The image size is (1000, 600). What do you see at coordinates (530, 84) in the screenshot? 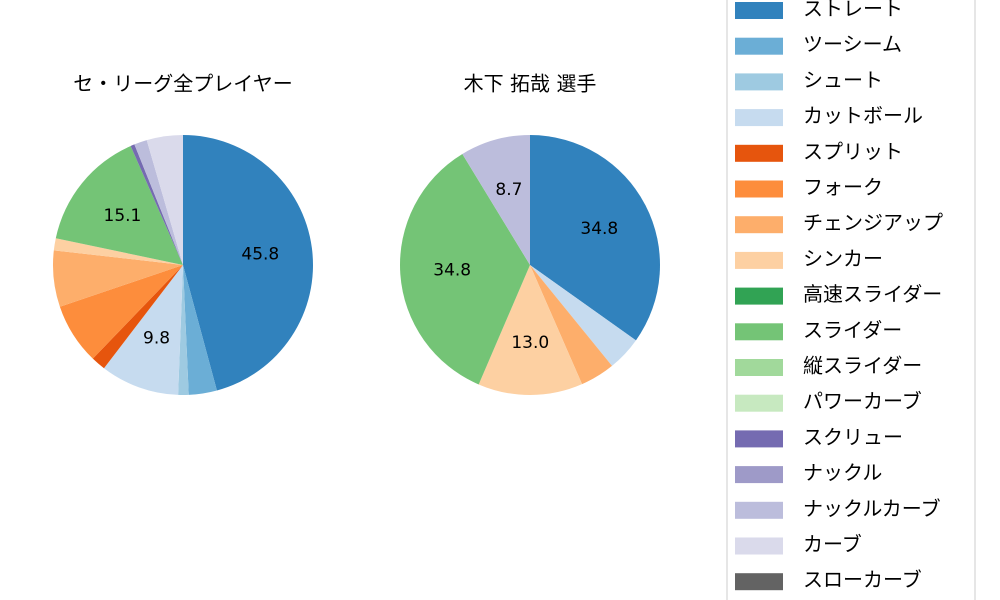
I see `chart-title: 木下 拓哉 選手` at bounding box center [530, 84].